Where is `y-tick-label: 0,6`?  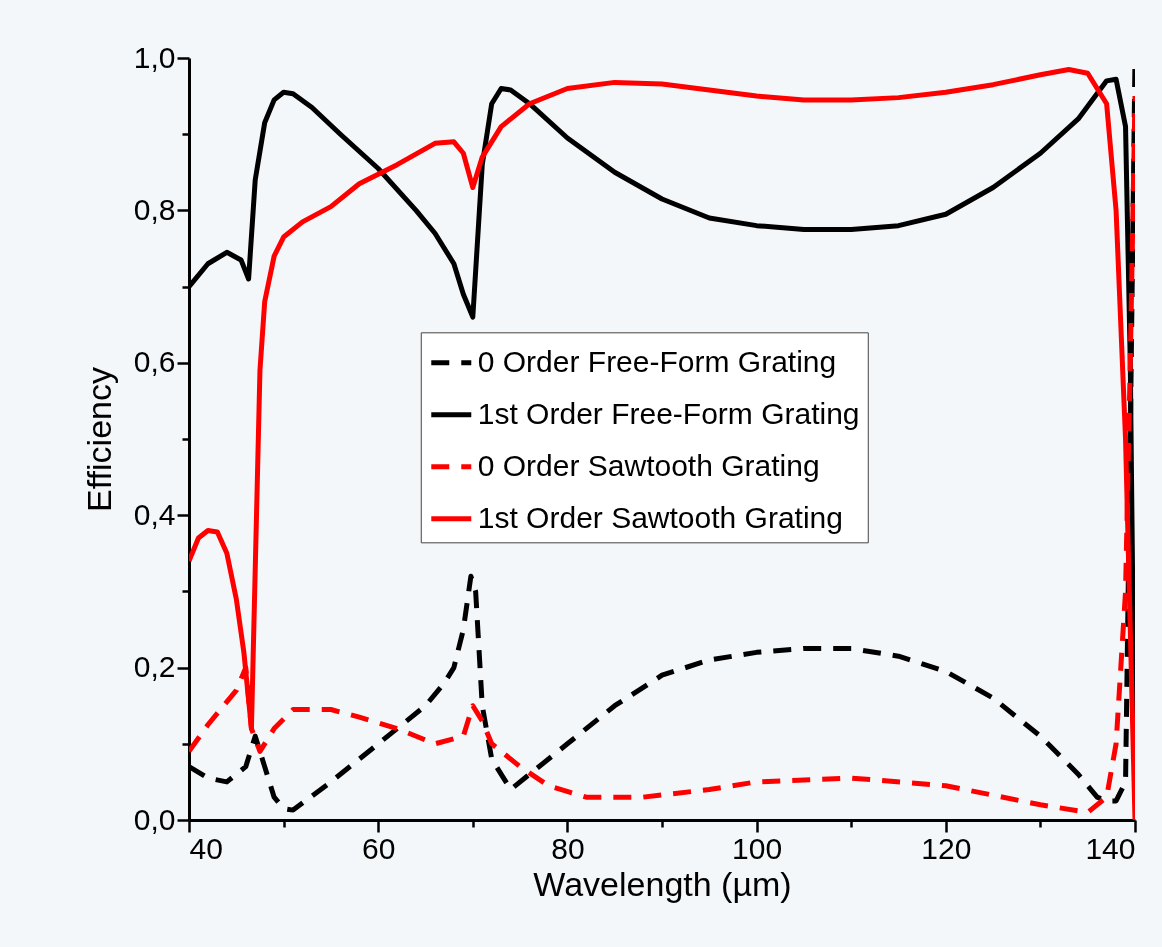 y-tick-label: 0,6 is located at coordinates (154, 362).